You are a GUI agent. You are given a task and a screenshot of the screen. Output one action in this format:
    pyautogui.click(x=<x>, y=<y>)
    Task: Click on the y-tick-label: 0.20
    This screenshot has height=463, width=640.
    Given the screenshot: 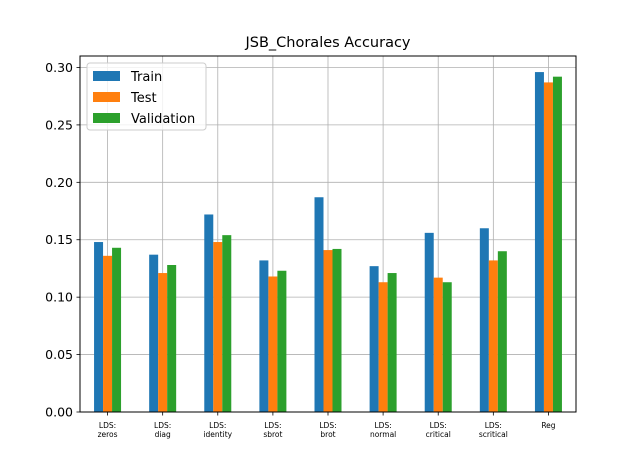 What is the action you would take?
    pyautogui.click(x=59, y=182)
    